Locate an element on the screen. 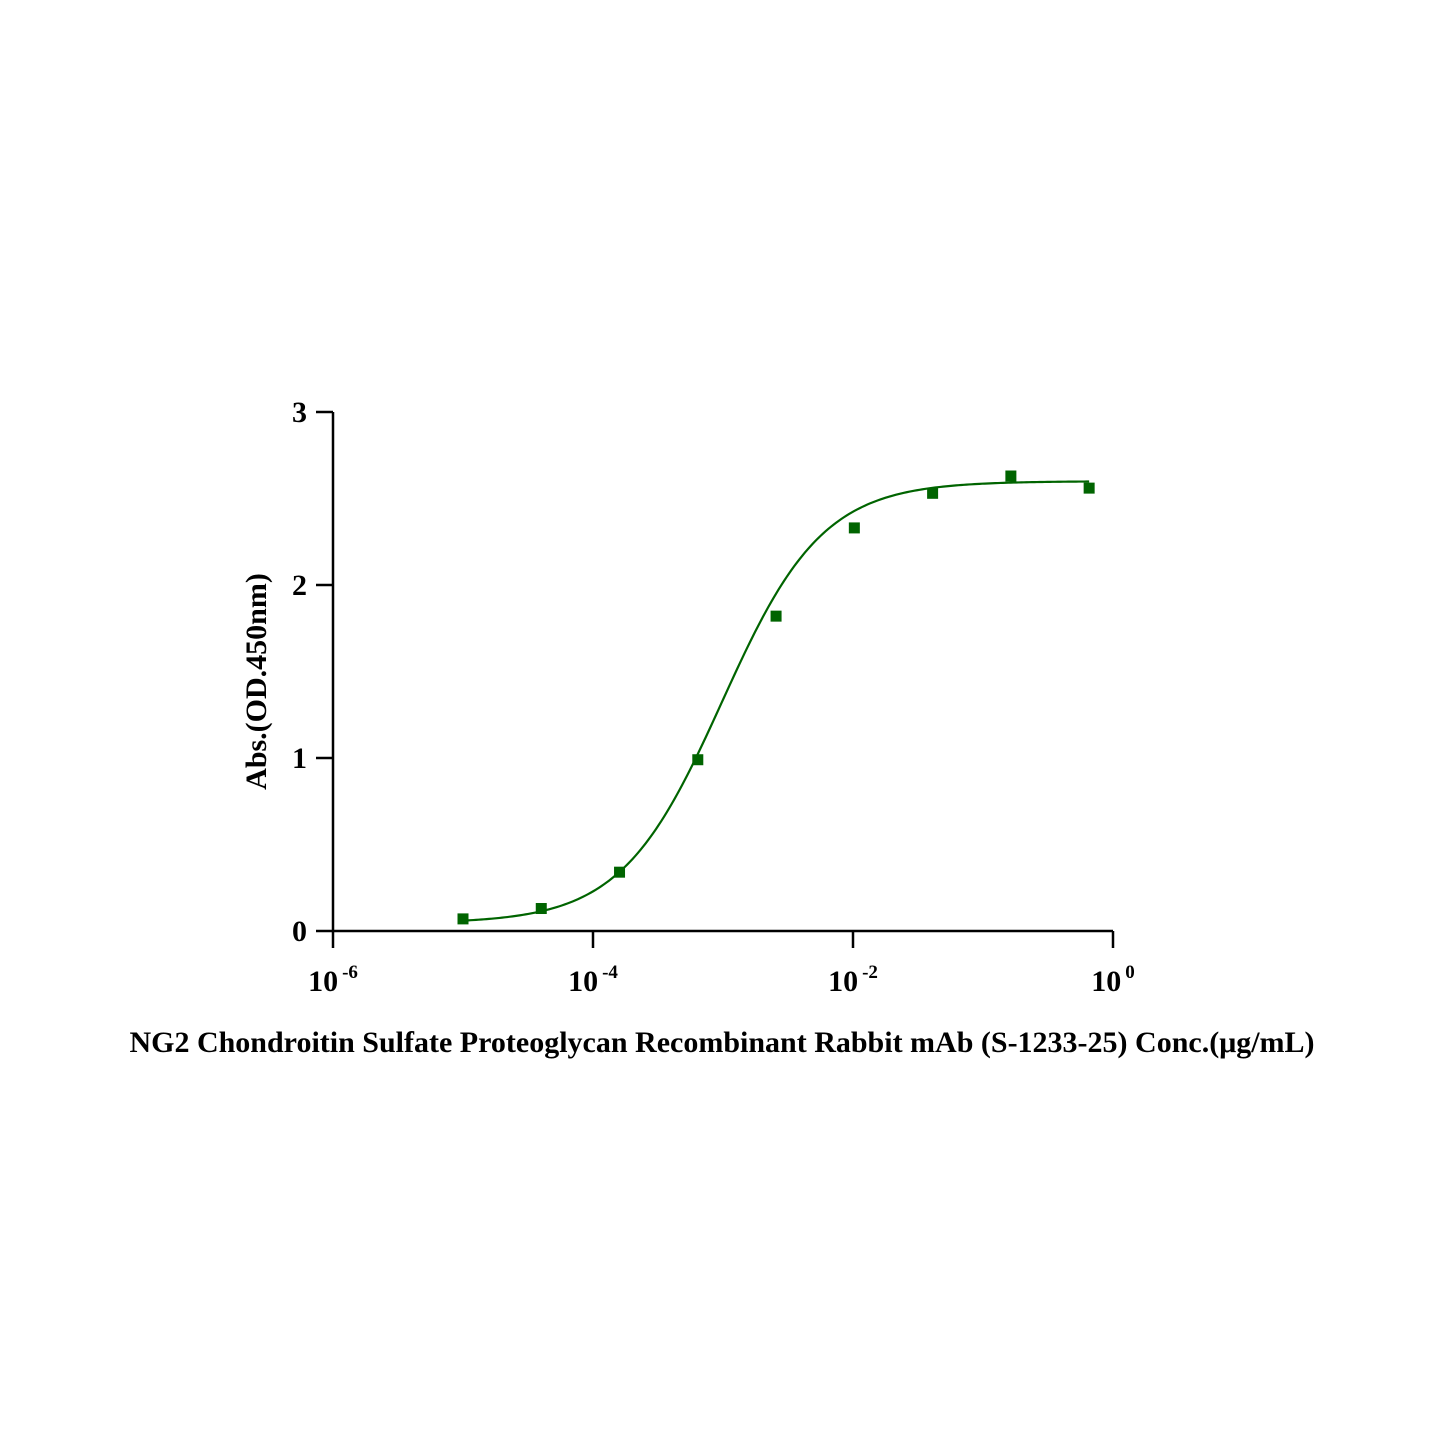 This screenshot has height=1445, width=1445. x-tick-label: 10 -6 is located at coordinates (333, 980).